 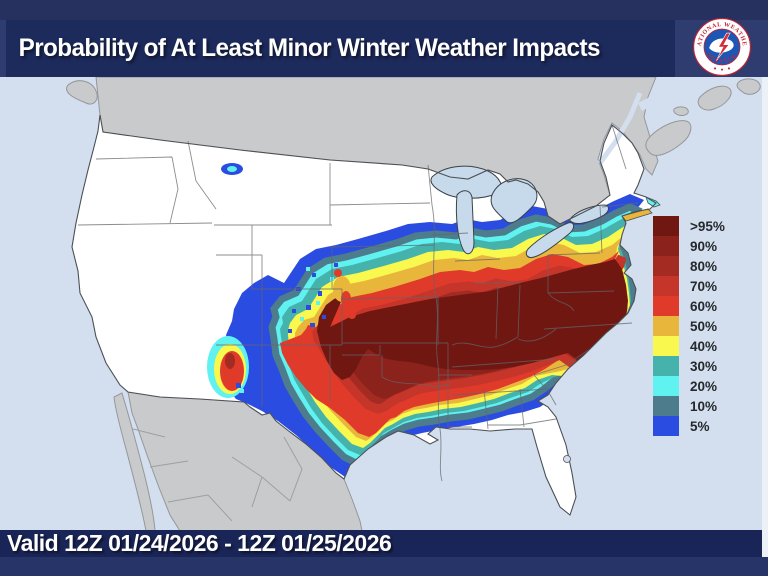 I want to click on legend-label: 50%, so click(x=704, y=326).